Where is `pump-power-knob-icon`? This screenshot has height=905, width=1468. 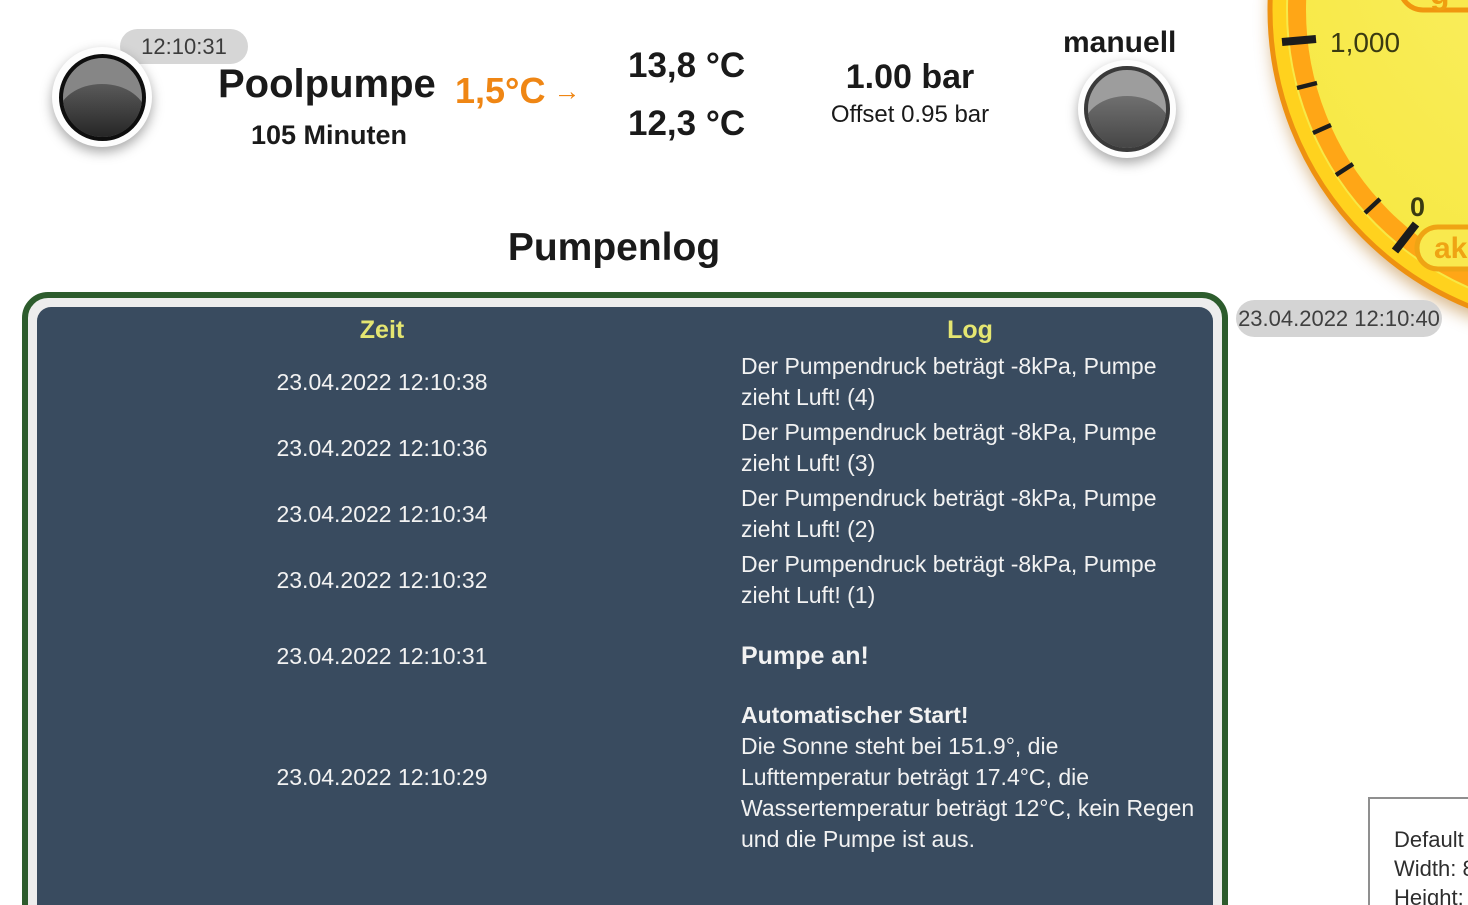
pump-power-knob-icon is located at coordinates (102, 97).